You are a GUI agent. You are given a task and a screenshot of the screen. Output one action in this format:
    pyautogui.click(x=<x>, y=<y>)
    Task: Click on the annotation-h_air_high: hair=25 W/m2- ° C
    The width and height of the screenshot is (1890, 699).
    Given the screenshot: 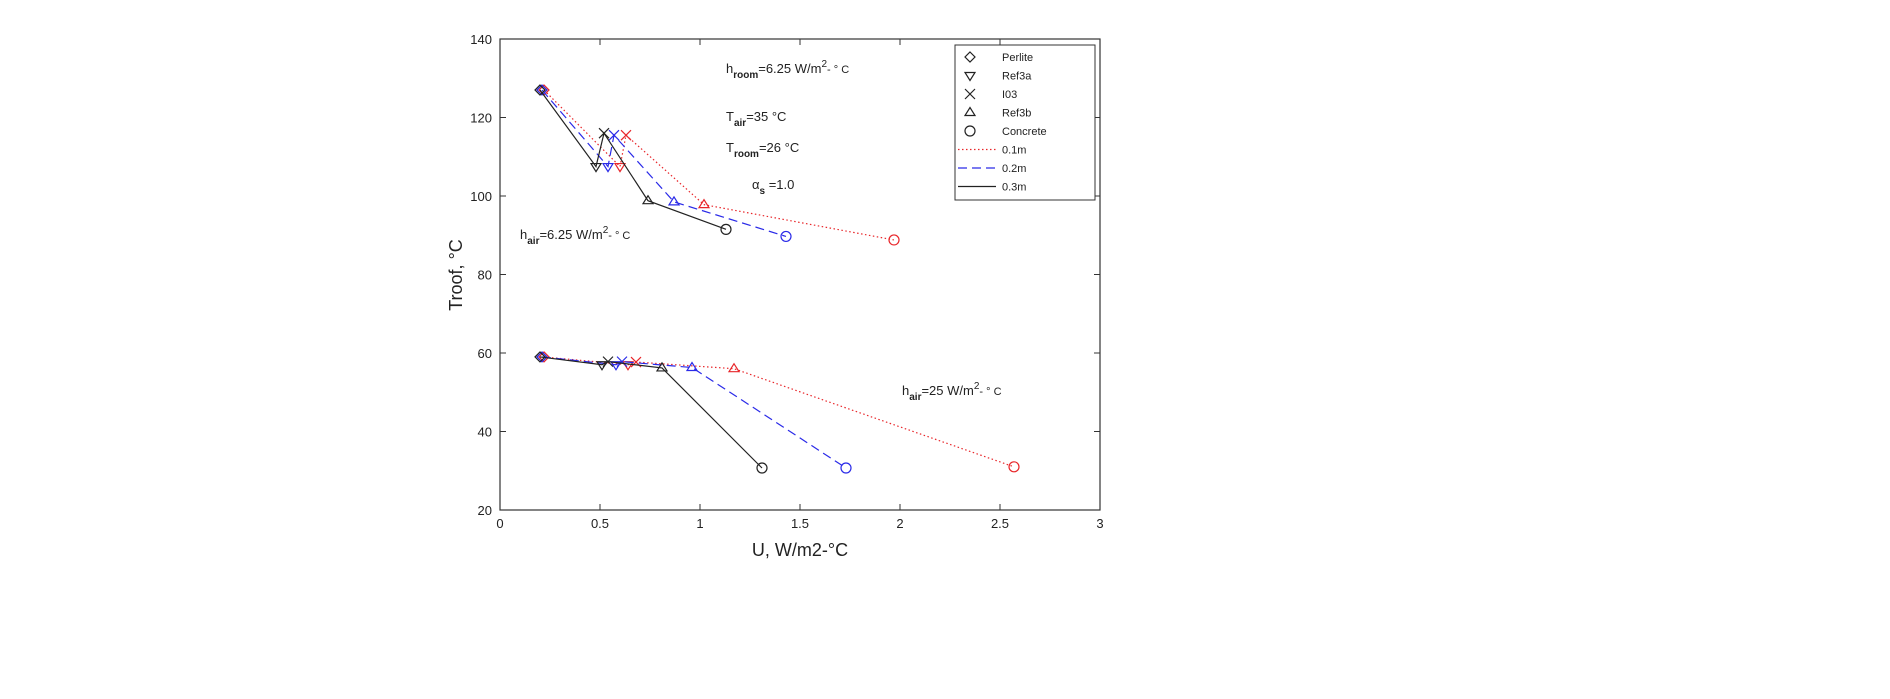 What is the action you would take?
    pyautogui.click(x=952, y=392)
    